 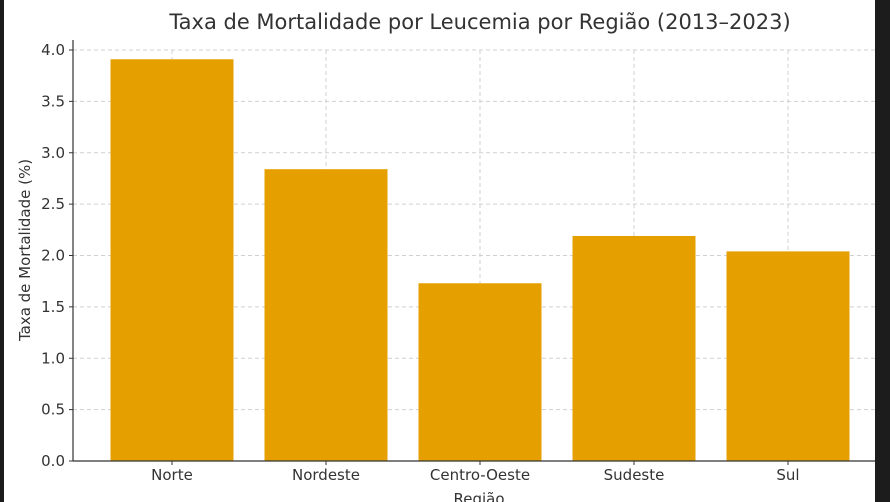 What do you see at coordinates (53, 256) in the screenshot?
I see `y-tick-label: 2.0` at bounding box center [53, 256].